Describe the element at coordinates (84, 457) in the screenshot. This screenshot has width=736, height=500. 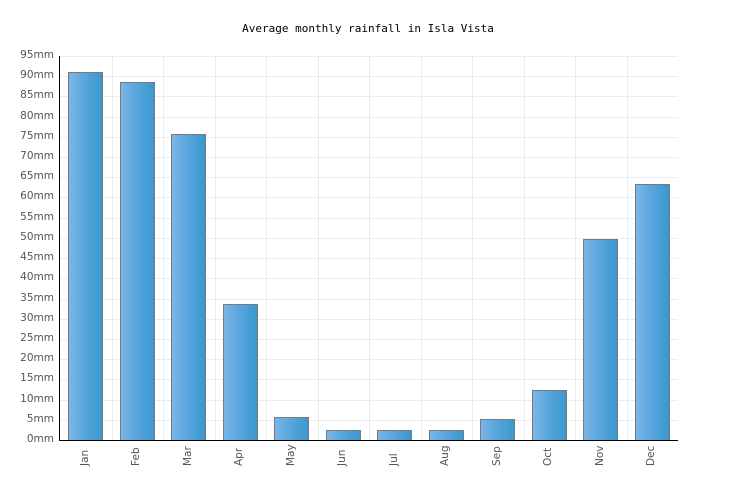
I see `x-tick-label: Jan` at that location.